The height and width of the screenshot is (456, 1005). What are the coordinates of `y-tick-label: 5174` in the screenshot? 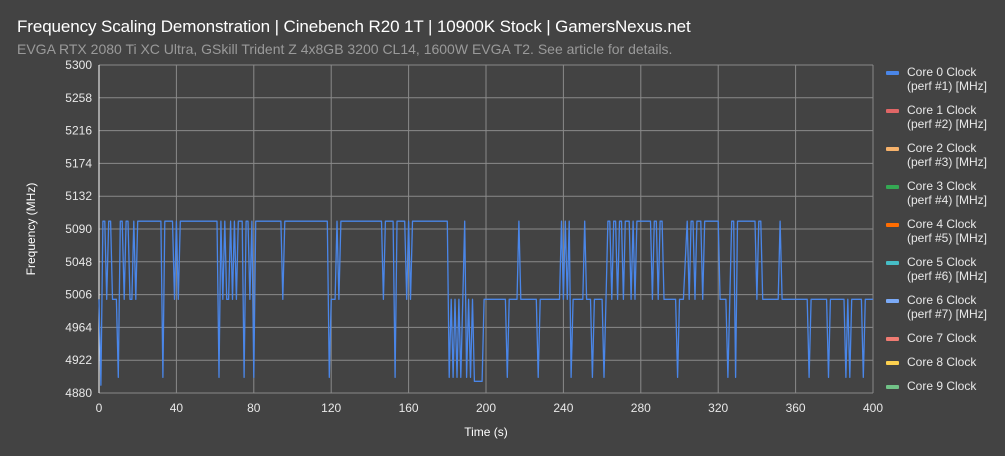 It's located at (78, 163).